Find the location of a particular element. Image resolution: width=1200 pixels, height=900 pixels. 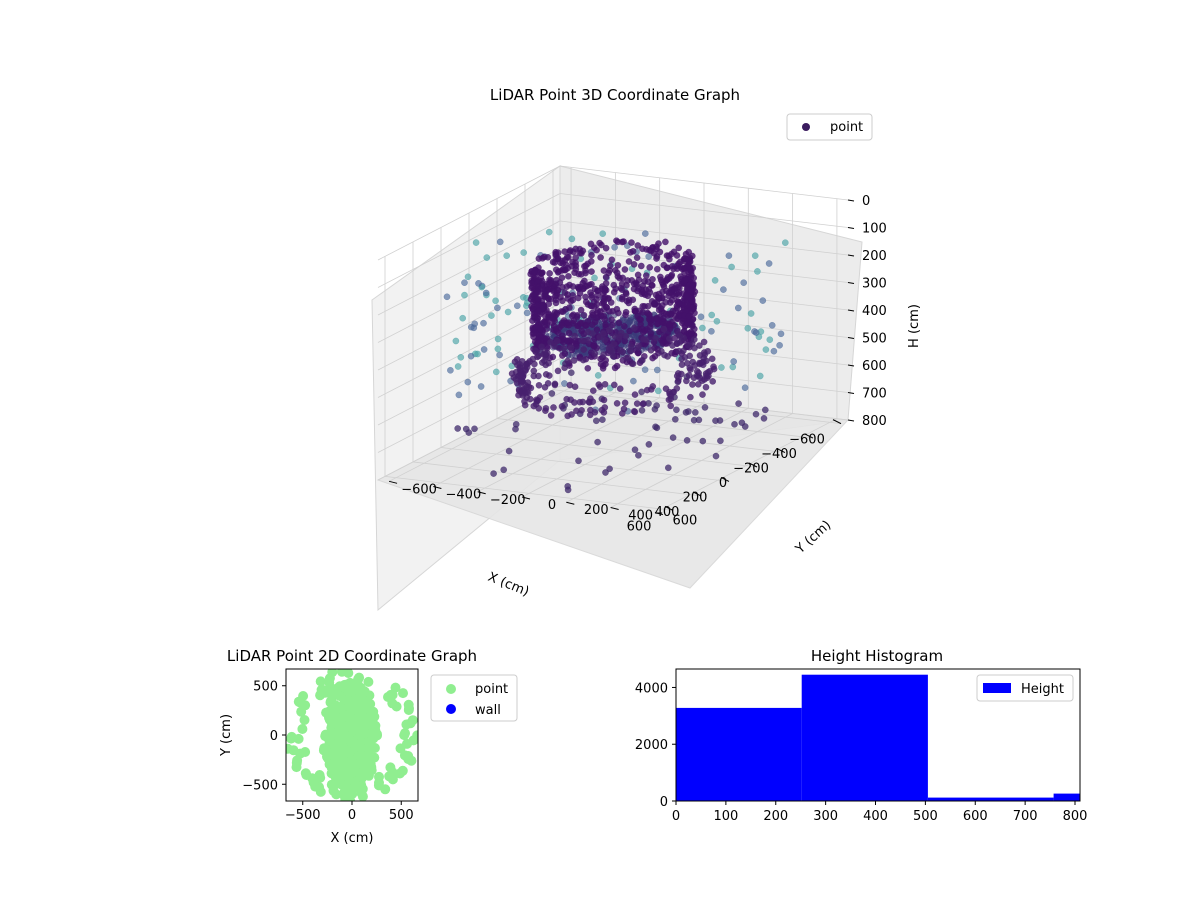

chart-2d-ticks: −500 0 500 −500 0 500 is located at coordinates (327, 751).